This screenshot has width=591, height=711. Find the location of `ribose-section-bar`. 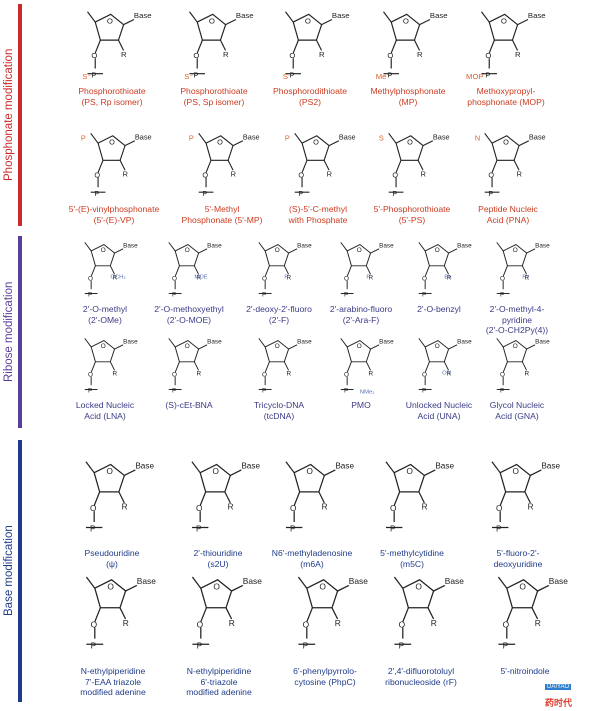

ribose-section-bar is located at coordinates (20, 332).